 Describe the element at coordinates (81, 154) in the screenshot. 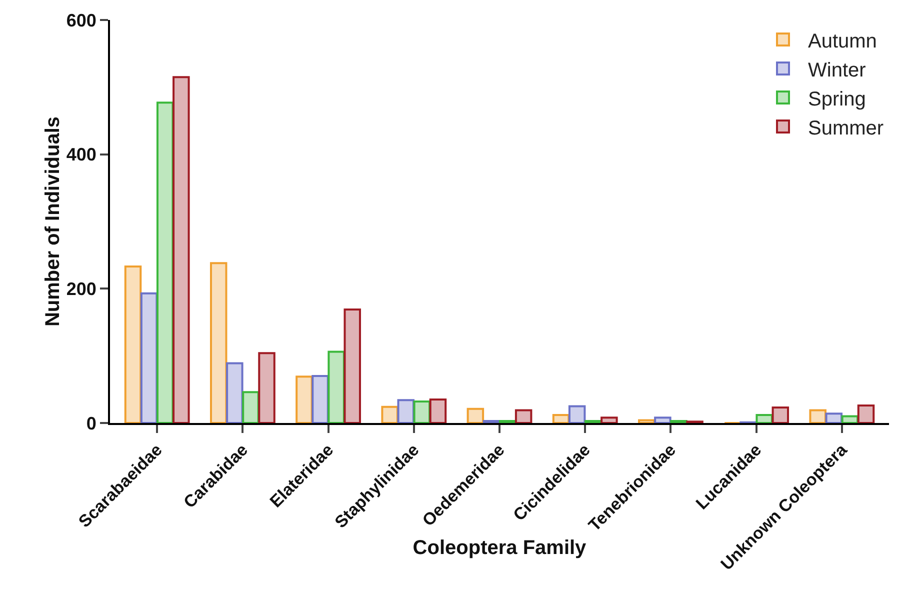

I see `y-tick-label: 400` at that location.